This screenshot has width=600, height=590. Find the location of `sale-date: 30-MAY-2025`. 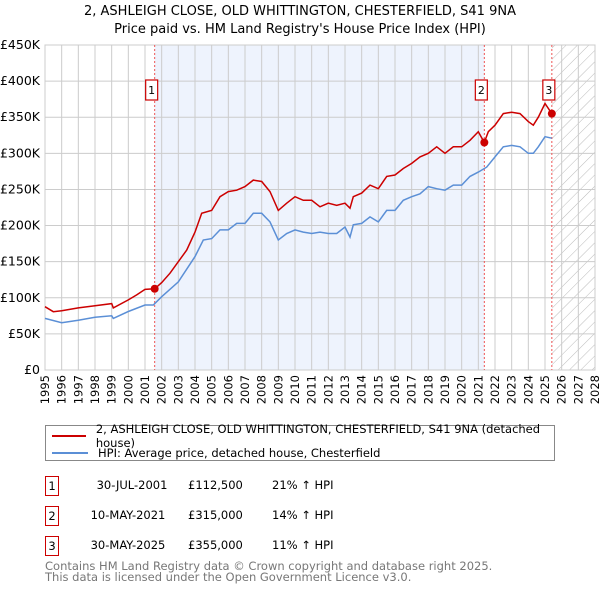

sale-date: 30-MAY-2025 is located at coordinates (128, 545).